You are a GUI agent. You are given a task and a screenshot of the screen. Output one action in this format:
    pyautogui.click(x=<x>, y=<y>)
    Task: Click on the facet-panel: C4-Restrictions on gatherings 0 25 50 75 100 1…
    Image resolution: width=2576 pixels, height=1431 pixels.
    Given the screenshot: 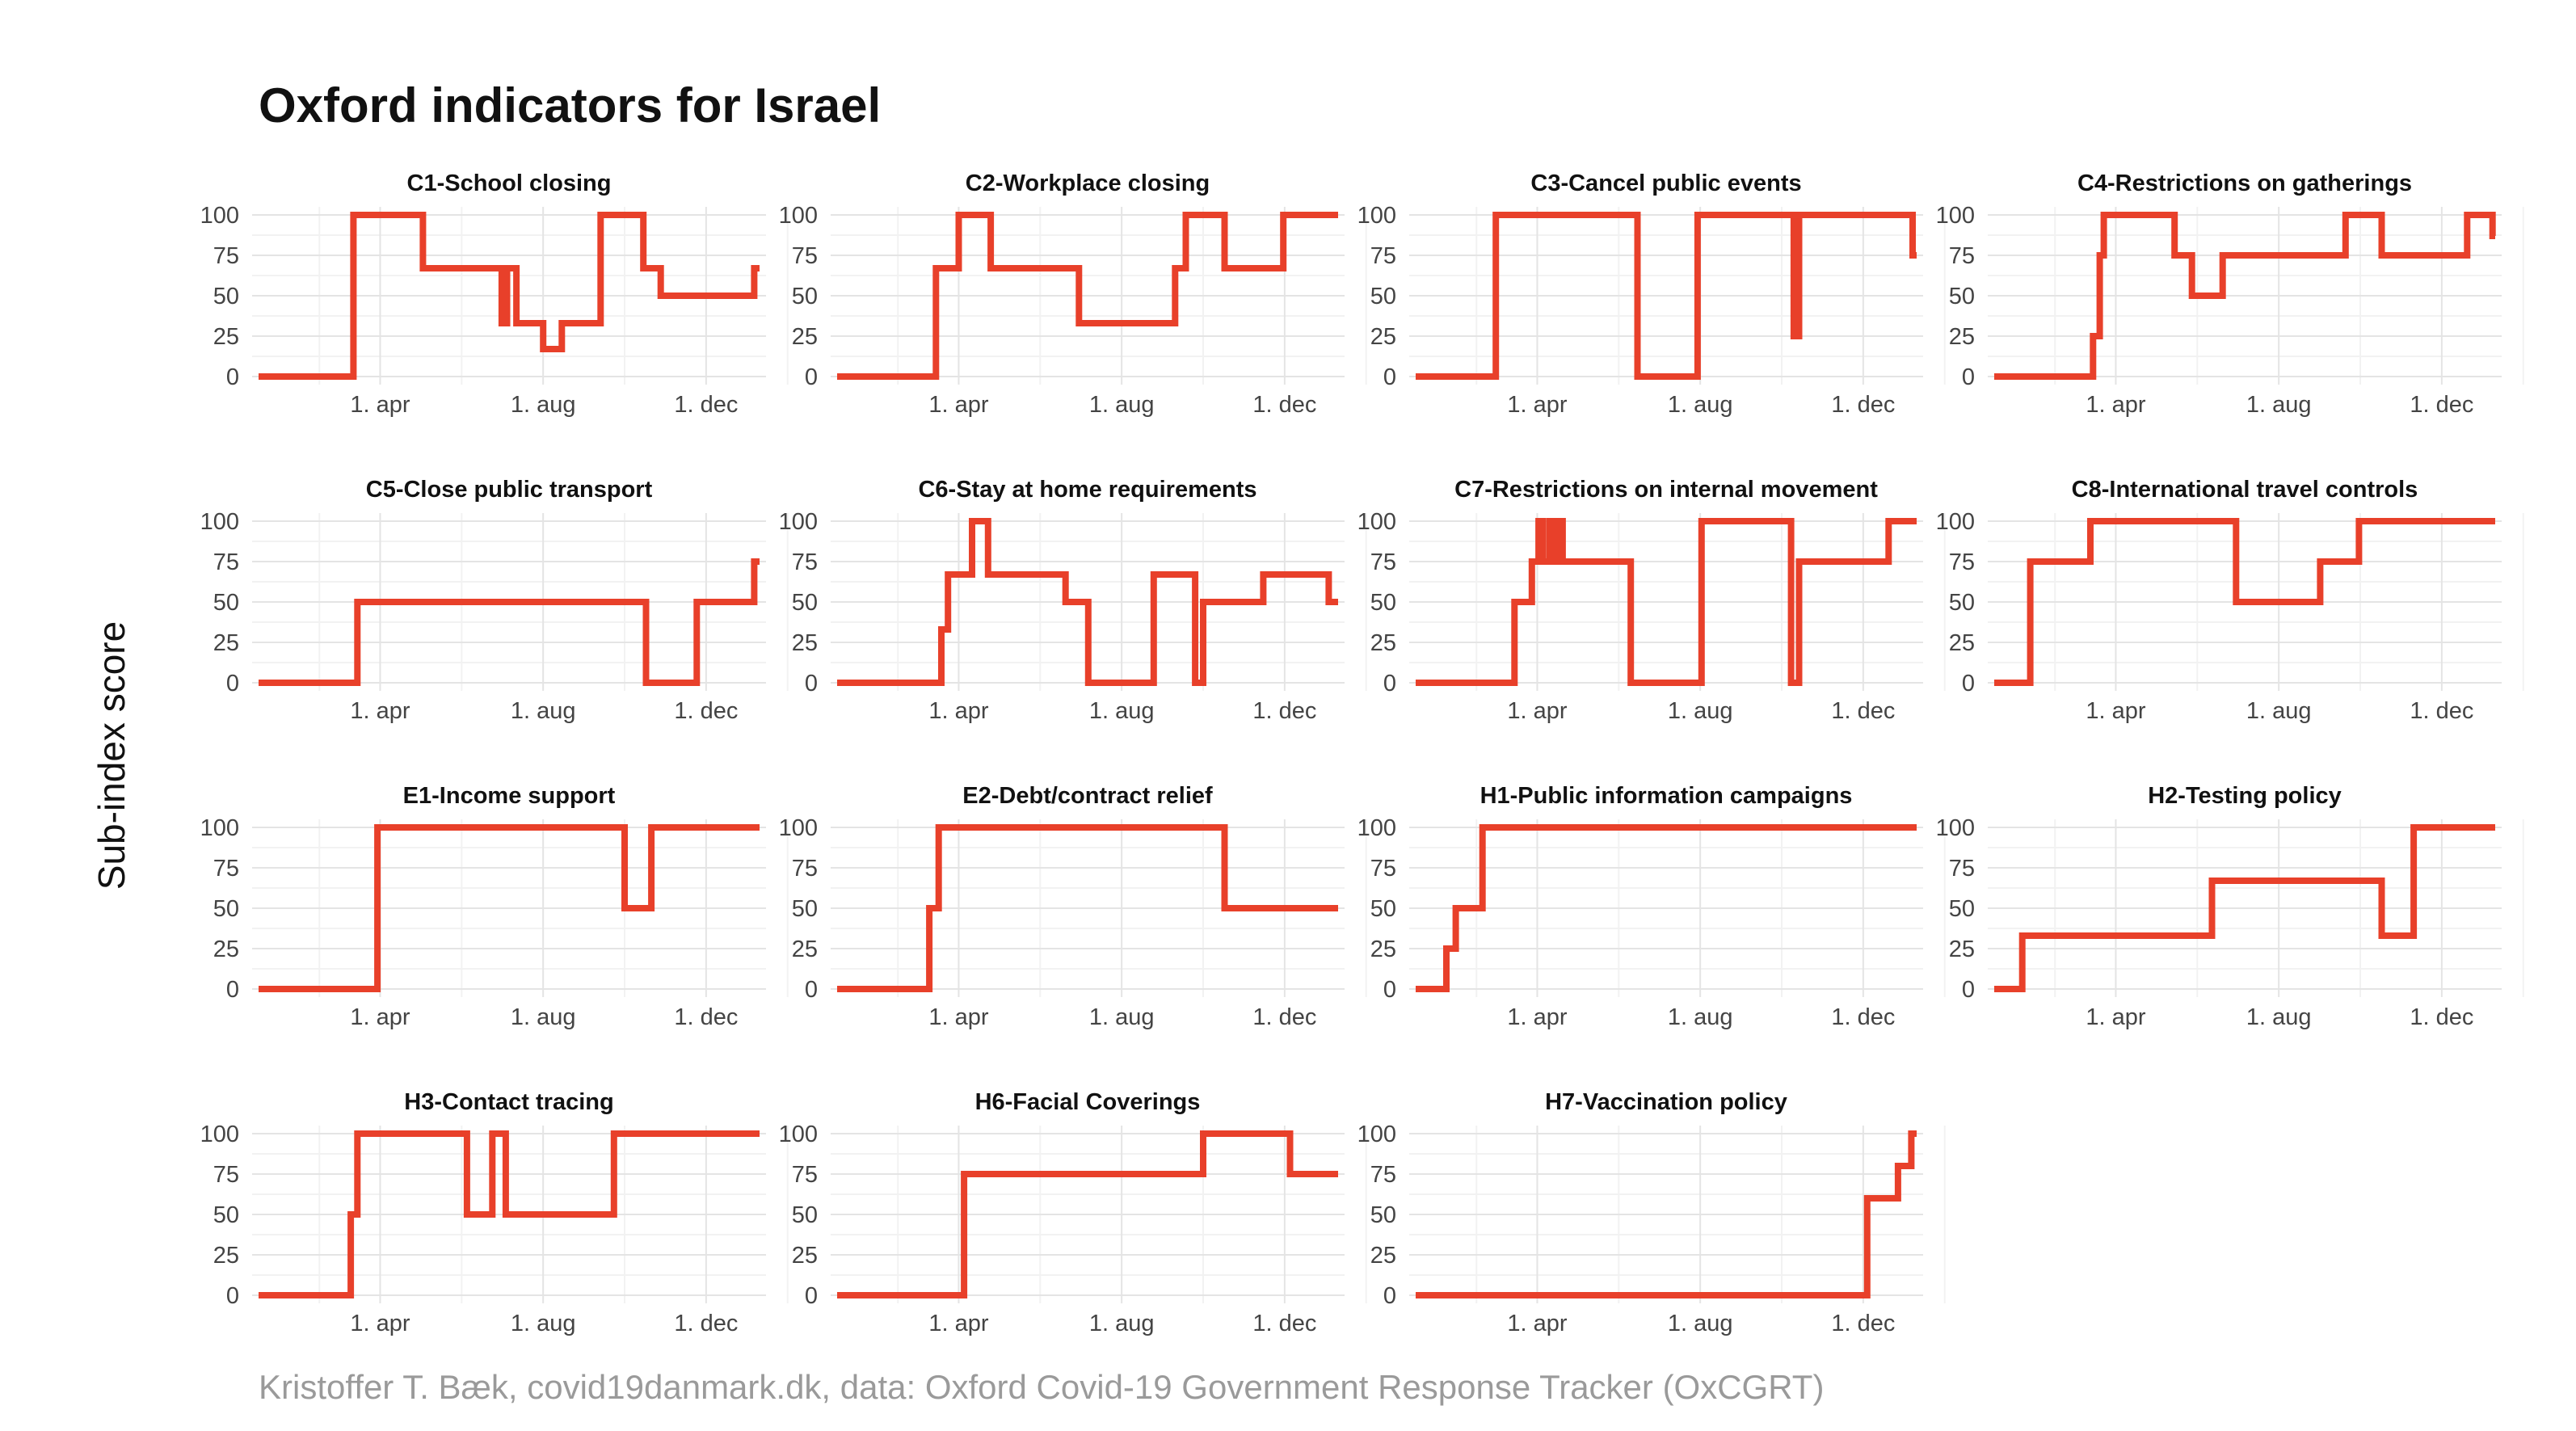 What is the action you would take?
    pyautogui.click(x=2230, y=294)
    